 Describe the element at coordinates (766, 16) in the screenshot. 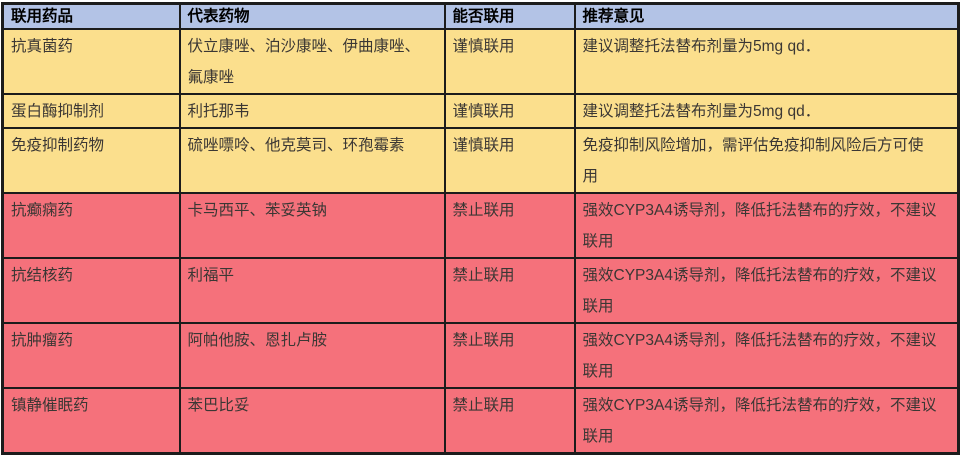

I see `column-header-recommendation: 推荐意见` at that location.